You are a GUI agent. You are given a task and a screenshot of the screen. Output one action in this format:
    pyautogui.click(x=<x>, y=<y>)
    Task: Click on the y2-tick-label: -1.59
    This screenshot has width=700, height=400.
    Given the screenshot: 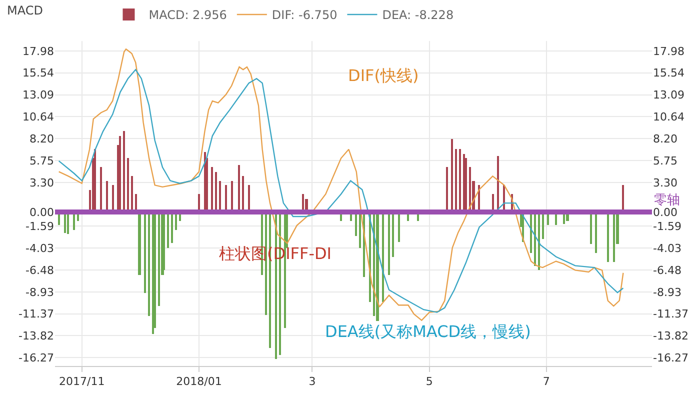 What is the action you would take?
    pyautogui.click(x=667, y=227)
    